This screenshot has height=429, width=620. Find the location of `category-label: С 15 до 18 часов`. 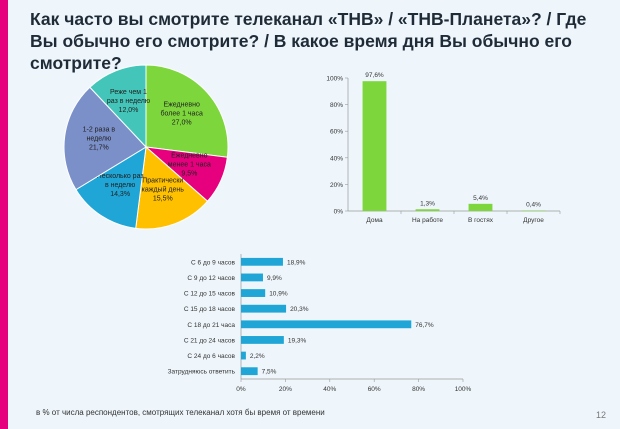

category-label: С 15 до 18 часов is located at coordinates (210, 309).